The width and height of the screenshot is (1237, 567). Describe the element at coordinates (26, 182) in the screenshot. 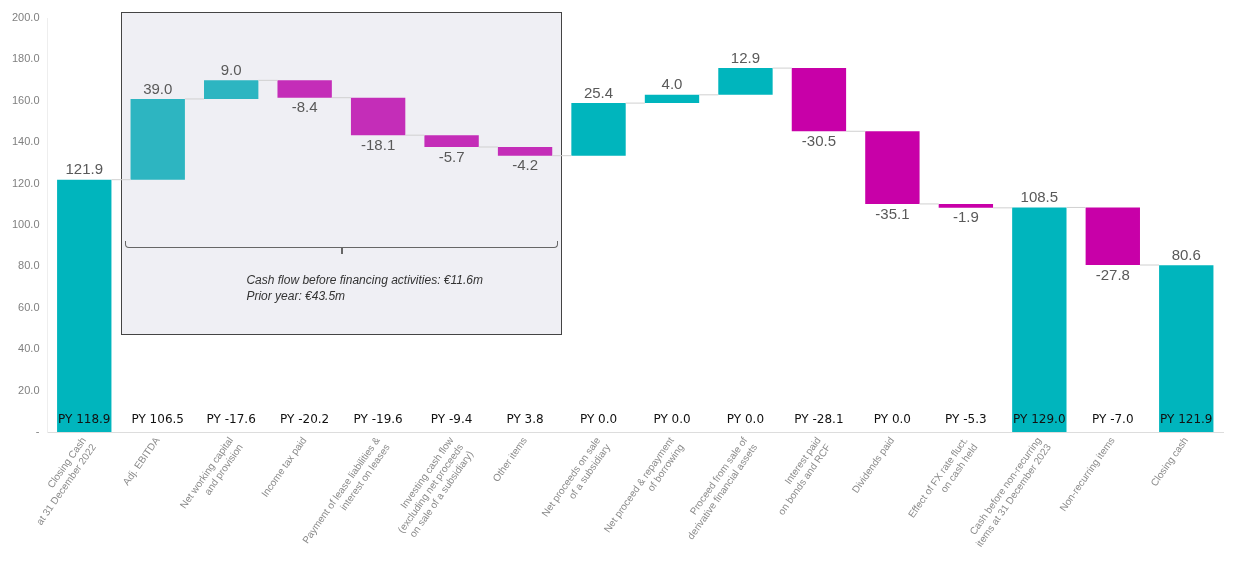

I see `y-tick-label: 120.0` at that location.